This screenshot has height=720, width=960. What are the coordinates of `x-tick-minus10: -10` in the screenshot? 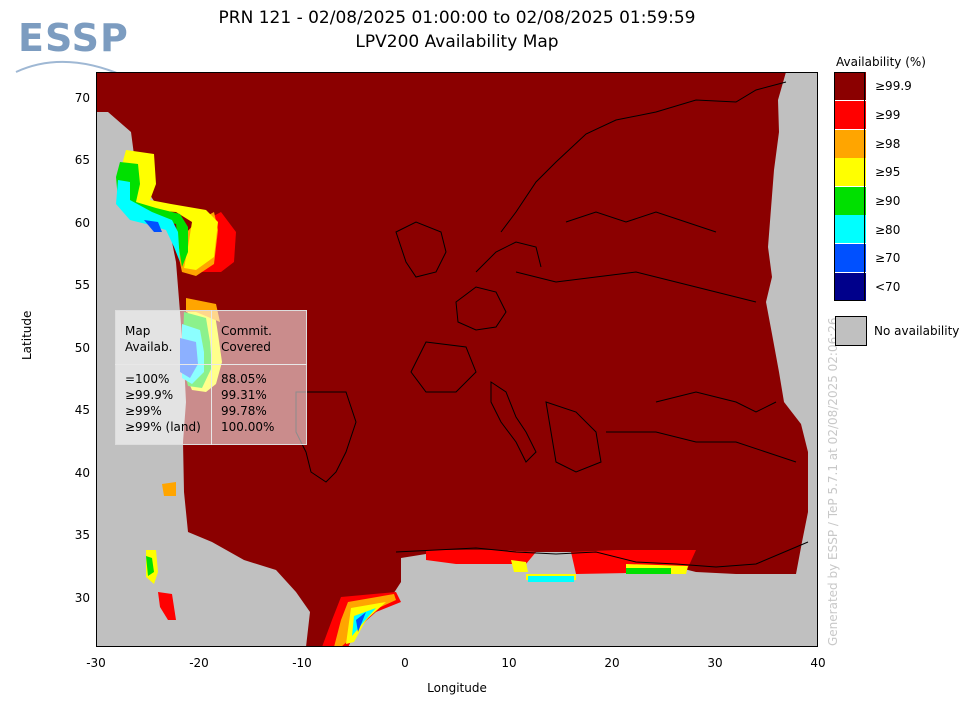 It's located at (302, 663).